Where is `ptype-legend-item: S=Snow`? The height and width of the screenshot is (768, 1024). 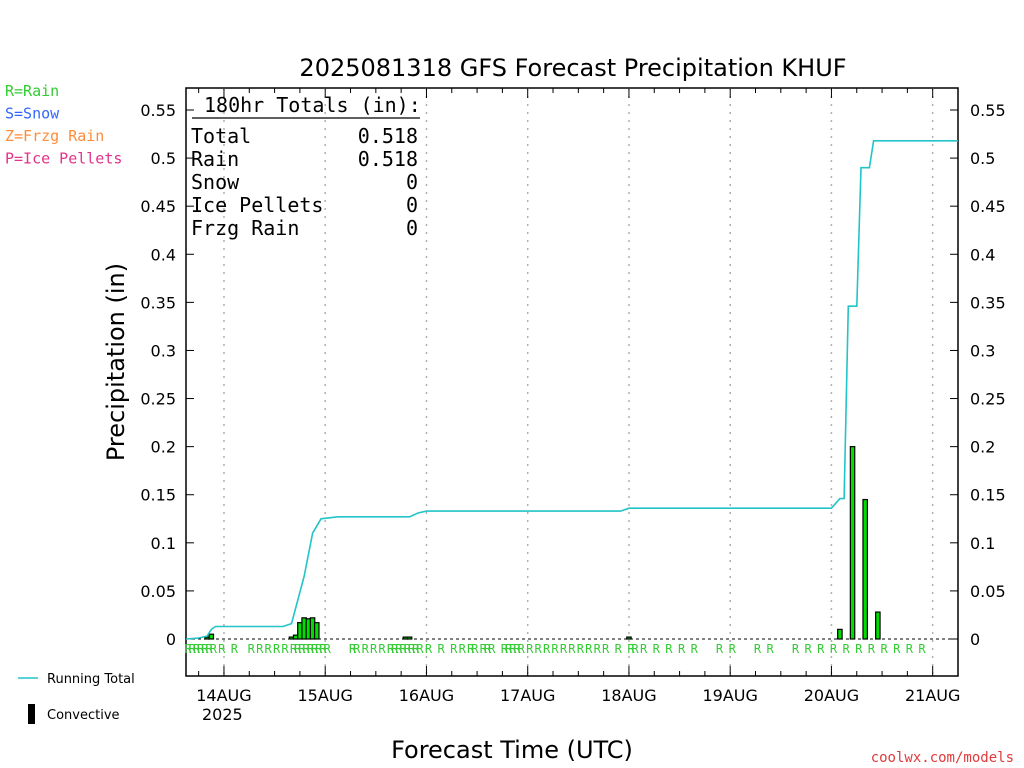
ptype-legend-item: S=Snow is located at coordinates (32, 114).